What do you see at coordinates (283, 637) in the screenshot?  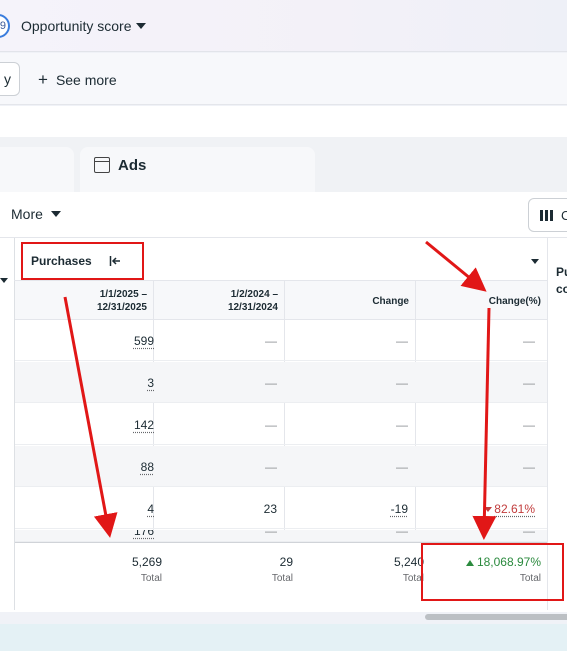 I see `footer-strip` at bounding box center [283, 637].